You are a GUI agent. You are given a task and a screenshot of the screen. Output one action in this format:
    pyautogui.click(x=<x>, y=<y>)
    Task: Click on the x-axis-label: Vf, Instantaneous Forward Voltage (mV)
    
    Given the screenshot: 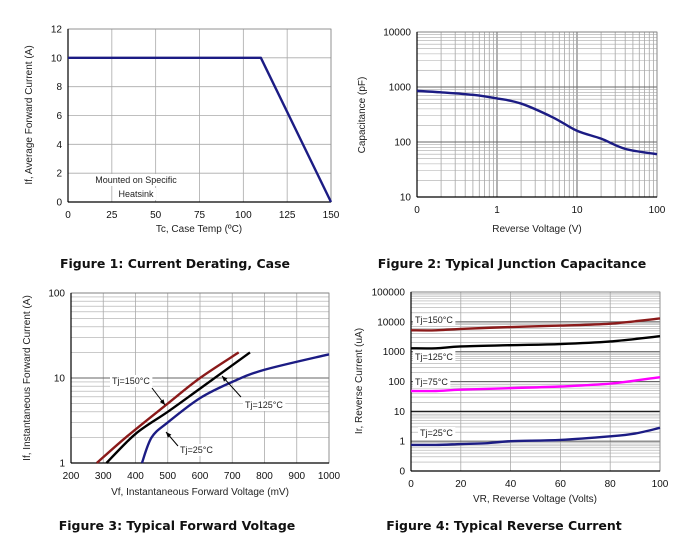 What is the action you would take?
    pyautogui.click(x=200, y=492)
    